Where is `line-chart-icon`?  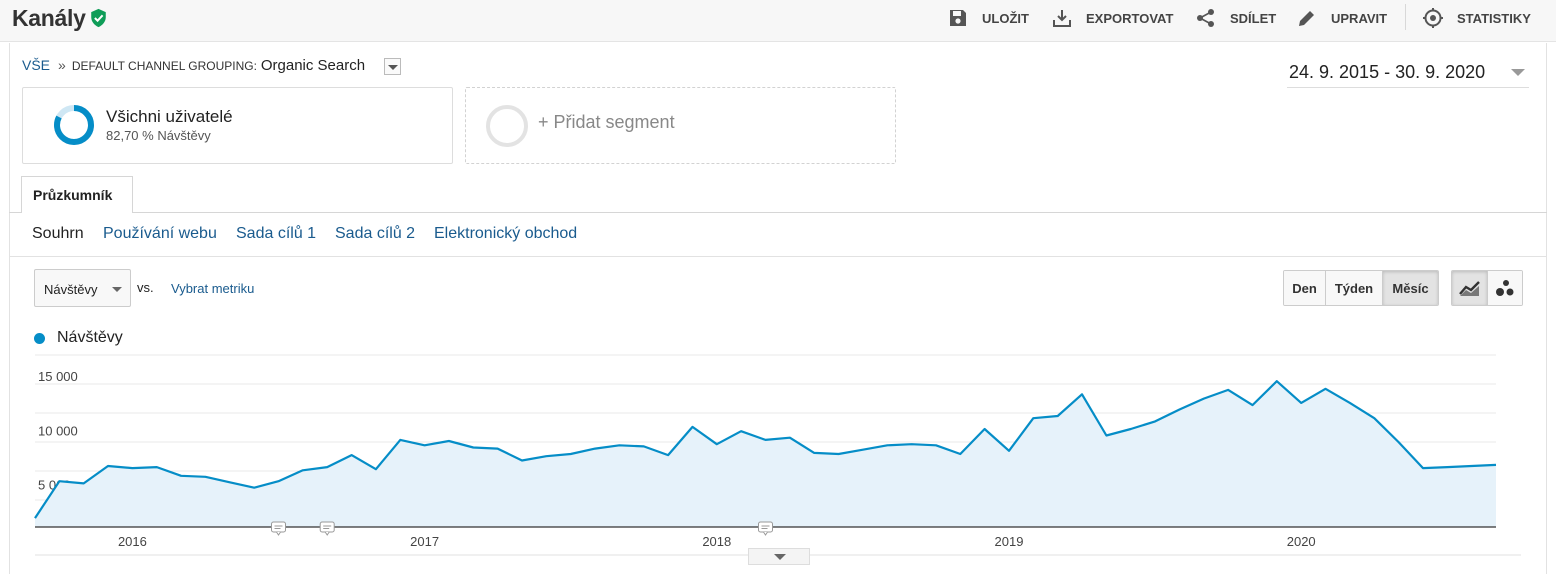
line-chart-icon is located at coordinates (1469, 288).